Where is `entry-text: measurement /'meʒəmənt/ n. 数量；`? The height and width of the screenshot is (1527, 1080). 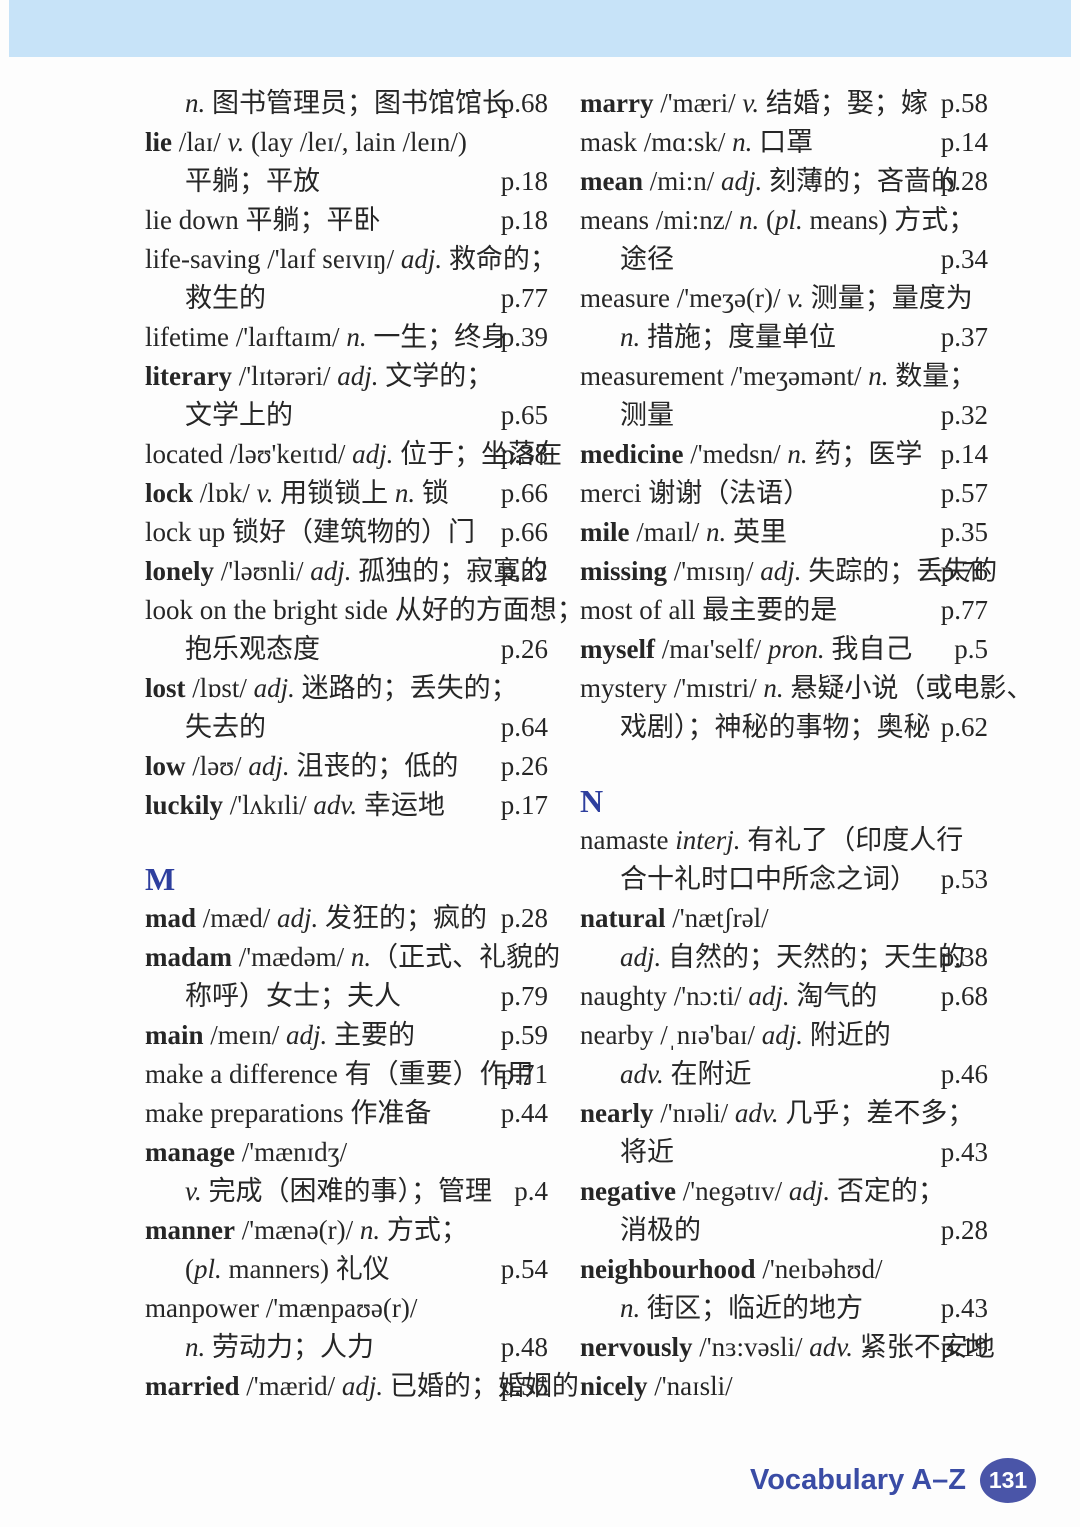 entry-text: measurement /'meʒəmənt/ n. 数量； is located at coordinates (778, 376).